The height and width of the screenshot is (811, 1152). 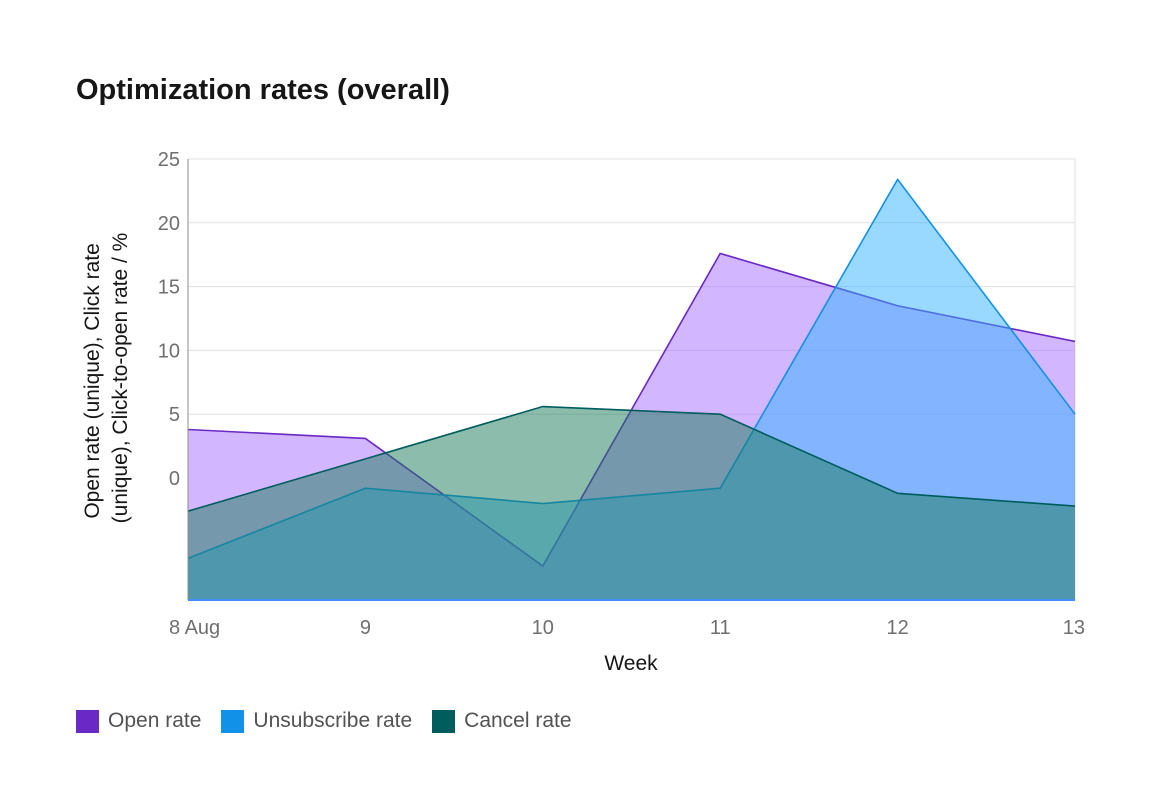 I want to click on y-axis-title-line-1: Open rate (unique), Click rate, so click(x=92, y=380).